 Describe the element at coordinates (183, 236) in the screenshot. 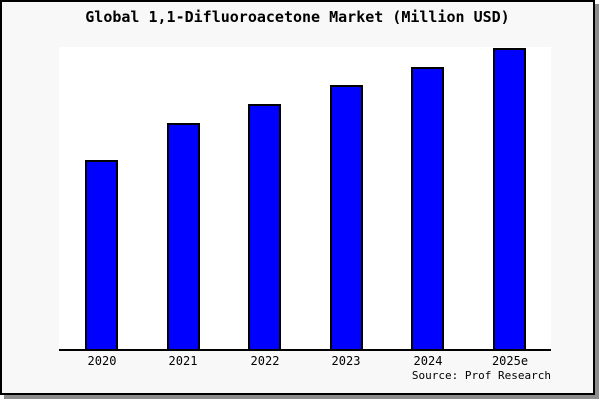

I see `bar-2021` at that location.